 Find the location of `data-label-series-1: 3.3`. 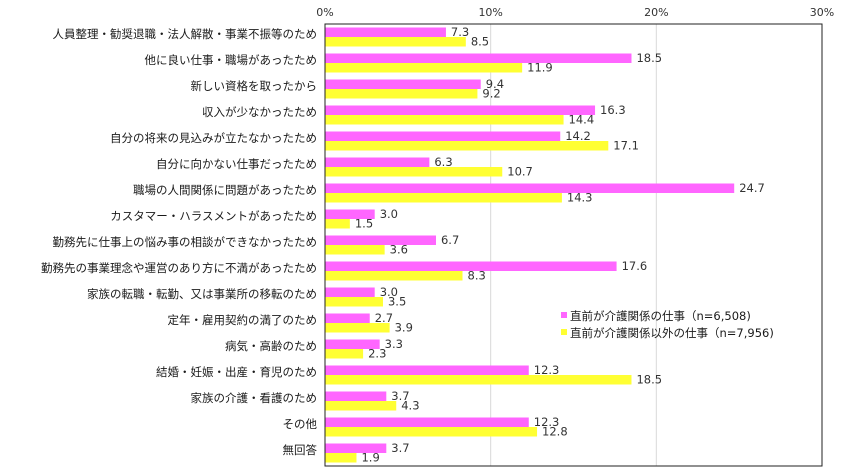

data-label-series-1: 3.3 is located at coordinates (394, 344).